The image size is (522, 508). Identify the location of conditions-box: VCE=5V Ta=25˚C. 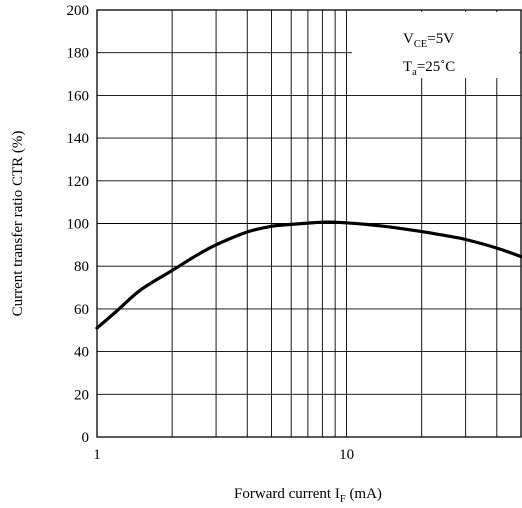
(435, 45).